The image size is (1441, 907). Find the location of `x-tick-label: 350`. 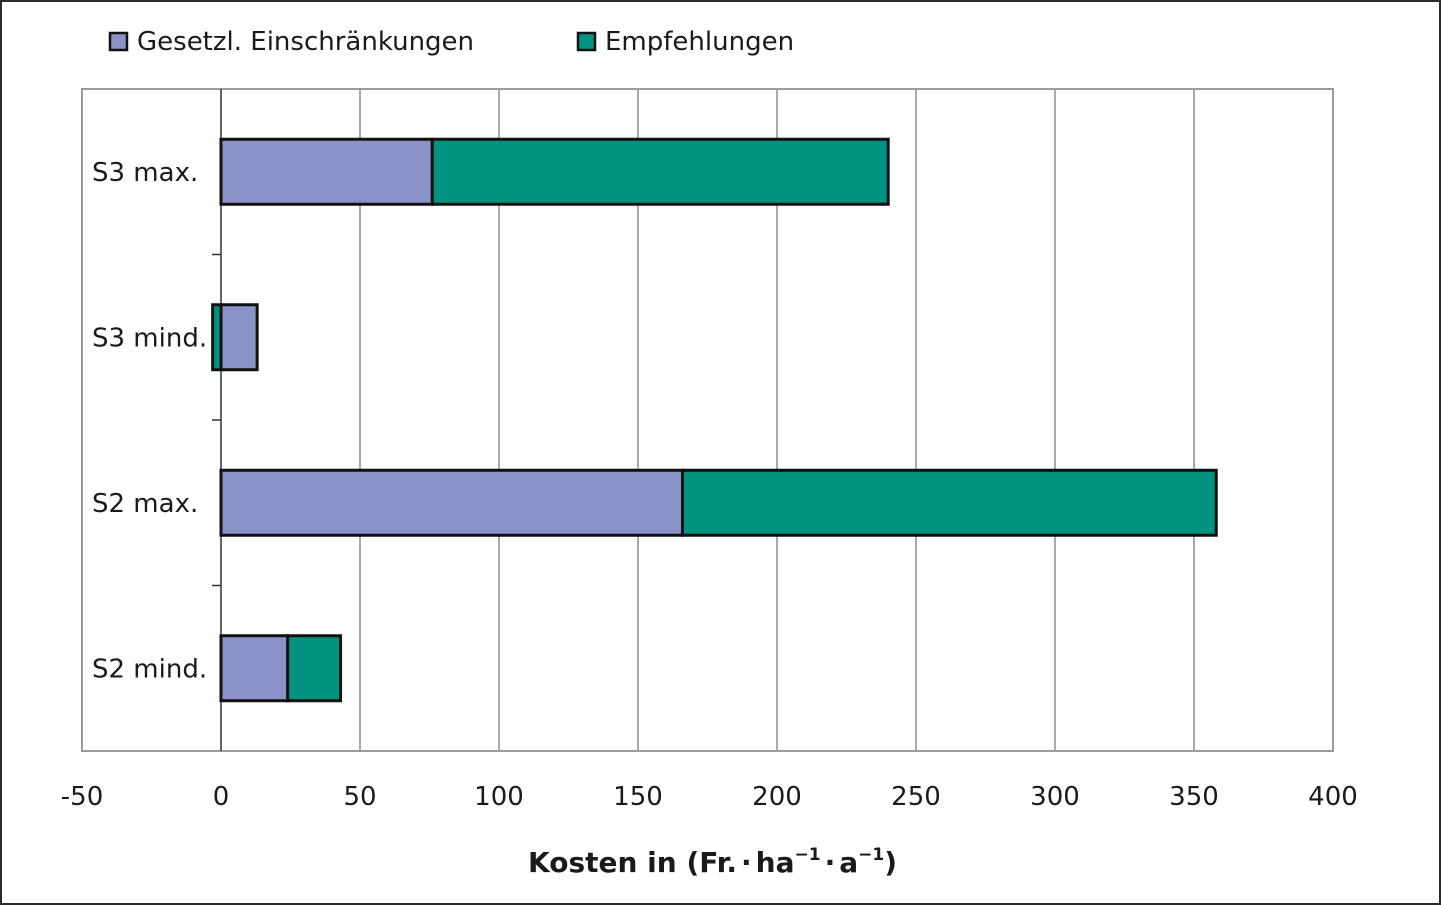

x-tick-label: 350 is located at coordinates (1194, 797).